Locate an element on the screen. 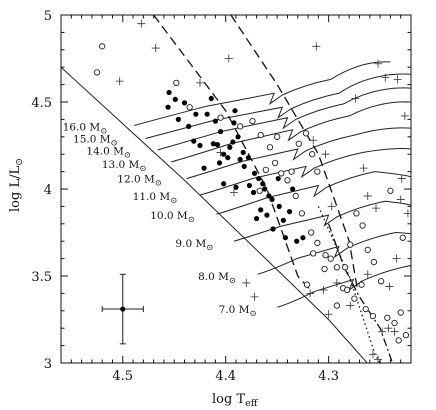 The height and width of the screenshot is (410, 436). track-mass-label: 8.0 M⊙ is located at coordinates (217, 278).